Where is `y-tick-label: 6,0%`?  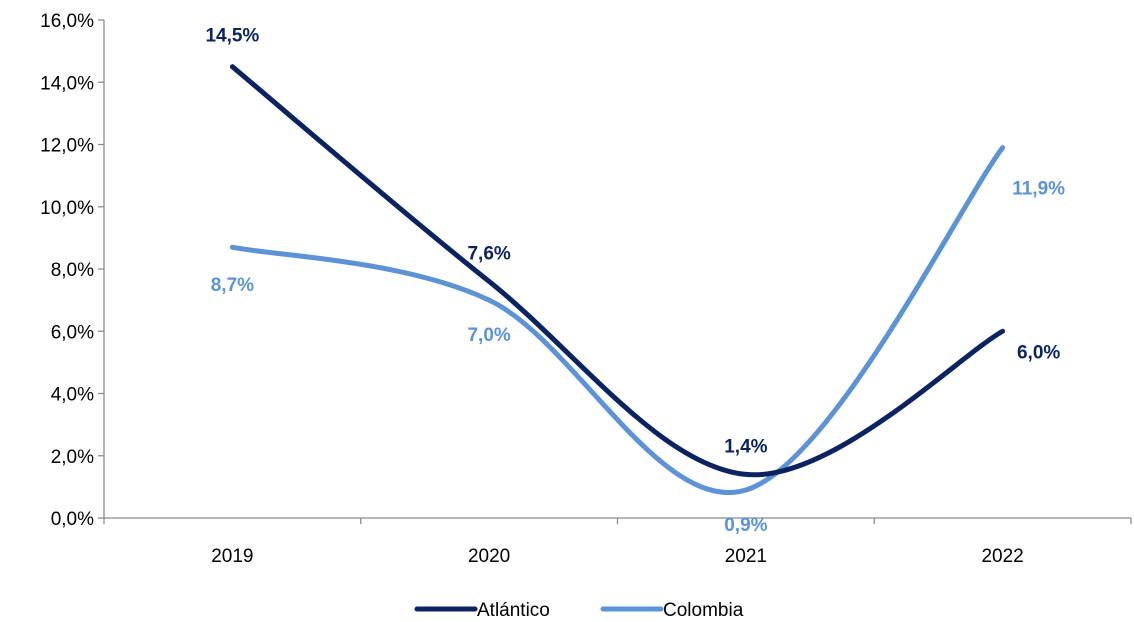
y-tick-label: 6,0% is located at coordinates (72, 332).